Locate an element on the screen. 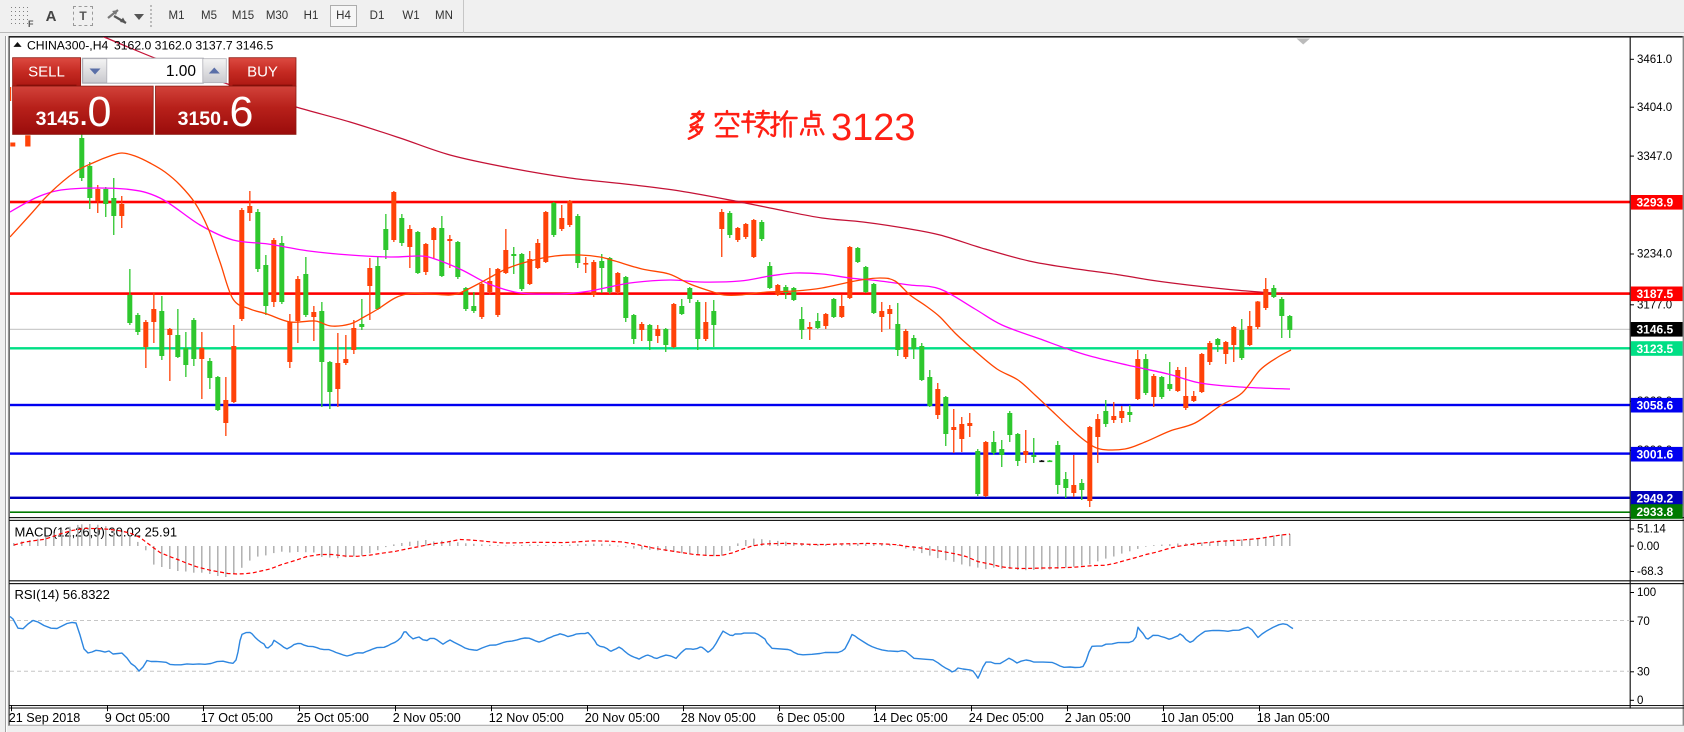 The height and width of the screenshot is (732, 1684). svg-text: 25 Oct 05:00 is located at coordinates (333, 718).